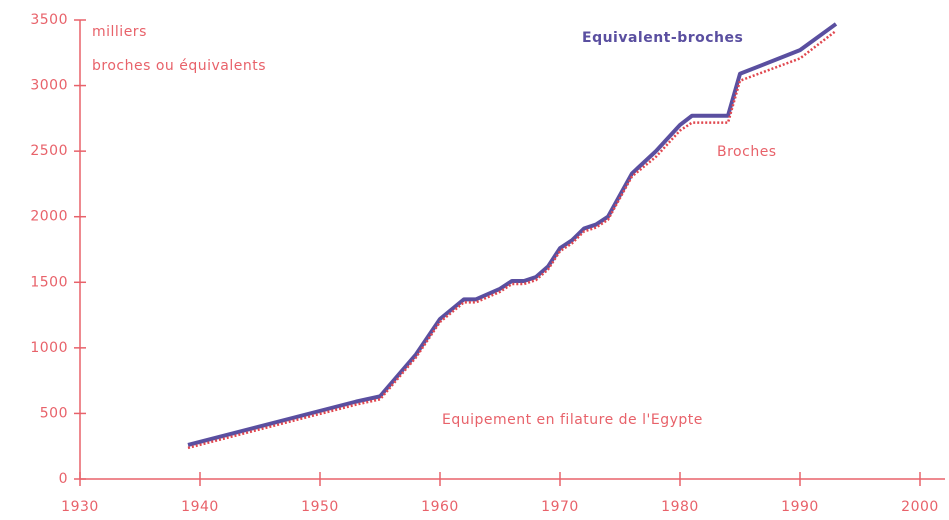  What do you see at coordinates (49, 282) in the screenshot?
I see `y-tick-label: 1500` at bounding box center [49, 282].